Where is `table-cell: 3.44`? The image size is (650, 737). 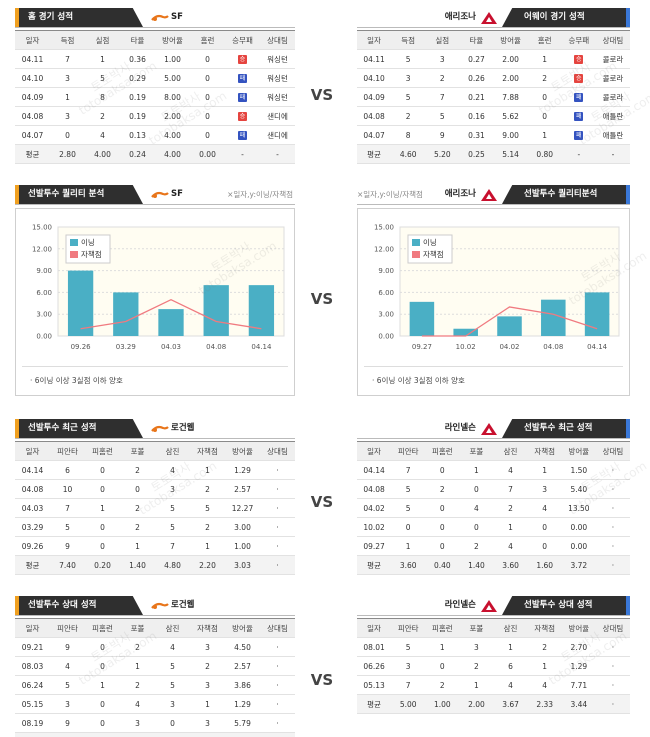 table-cell: 3.44 is located at coordinates (578, 704).